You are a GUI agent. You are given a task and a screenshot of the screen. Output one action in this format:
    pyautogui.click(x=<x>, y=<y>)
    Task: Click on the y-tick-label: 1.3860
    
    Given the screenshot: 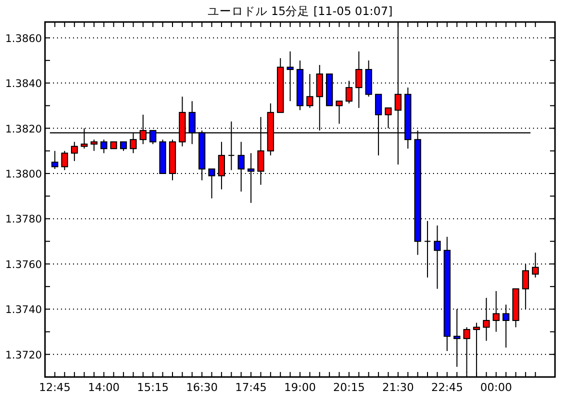 What is the action you would take?
    pyautogui.click(x=23, y=38)
    